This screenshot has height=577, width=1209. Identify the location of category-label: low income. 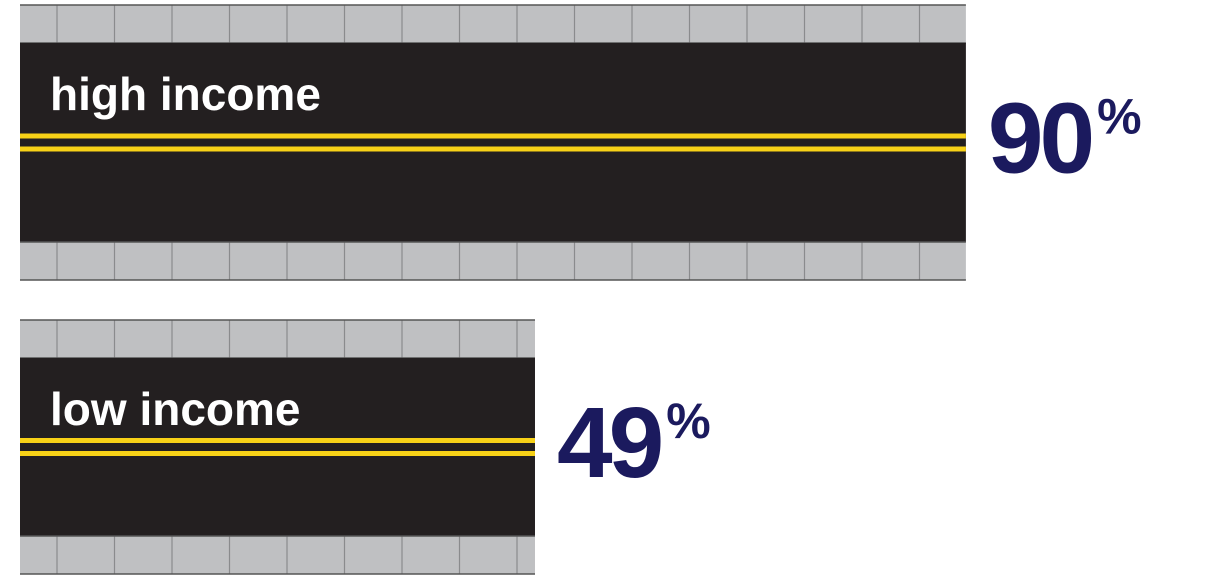
(175, 409).